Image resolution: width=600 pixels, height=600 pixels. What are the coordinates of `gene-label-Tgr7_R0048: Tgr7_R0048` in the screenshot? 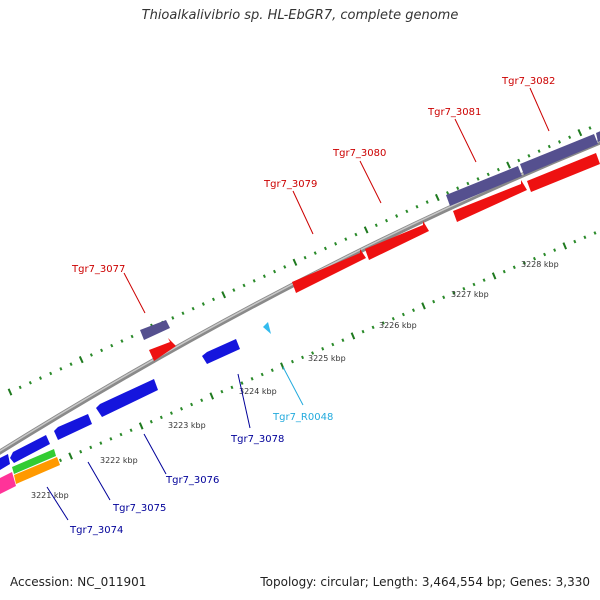 It's located at (302, 417).